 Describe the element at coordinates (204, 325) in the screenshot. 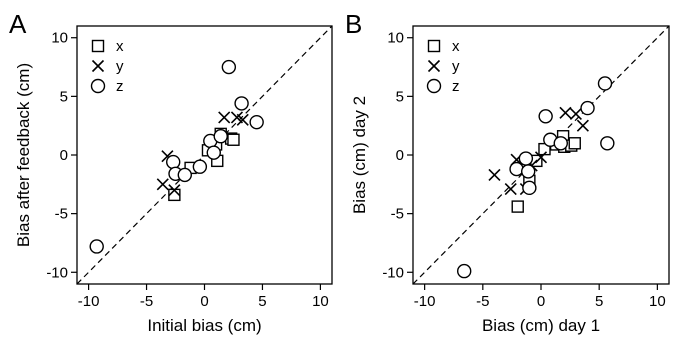

I see `x-axis-label: Initial bias (cm)` at that location.